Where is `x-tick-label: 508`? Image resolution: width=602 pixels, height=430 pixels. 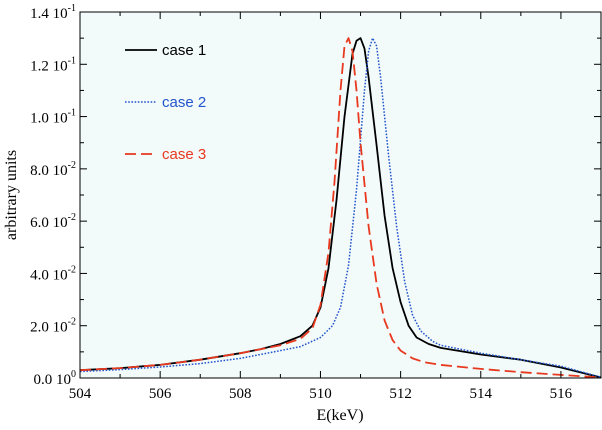
x-tick-label: 508 is located at coordinates (240, 394).